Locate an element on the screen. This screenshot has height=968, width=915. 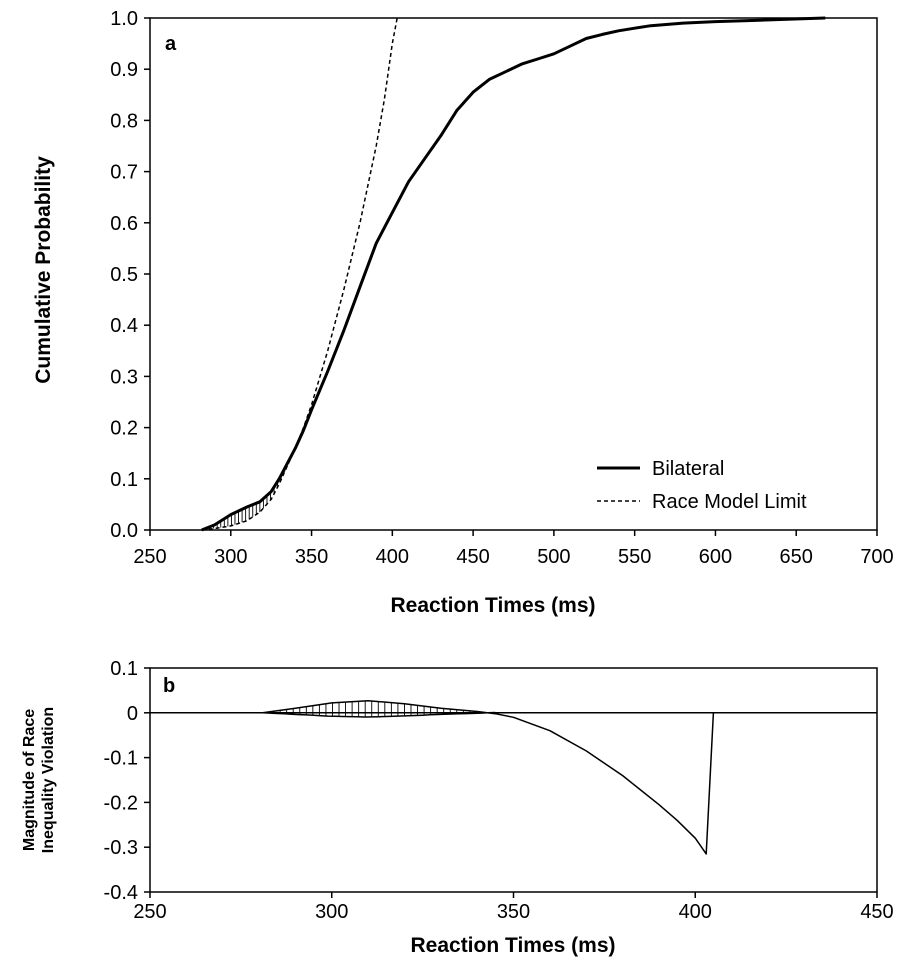
x-tick-label: 600 is located at coordinates (715, 557).